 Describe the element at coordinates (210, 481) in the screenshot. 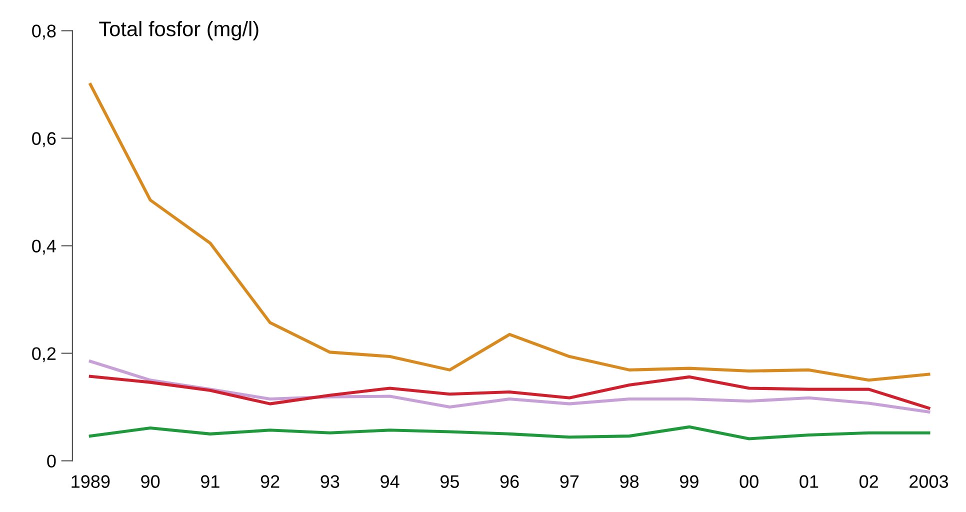

I see `x-tick-label: 91` at that location.